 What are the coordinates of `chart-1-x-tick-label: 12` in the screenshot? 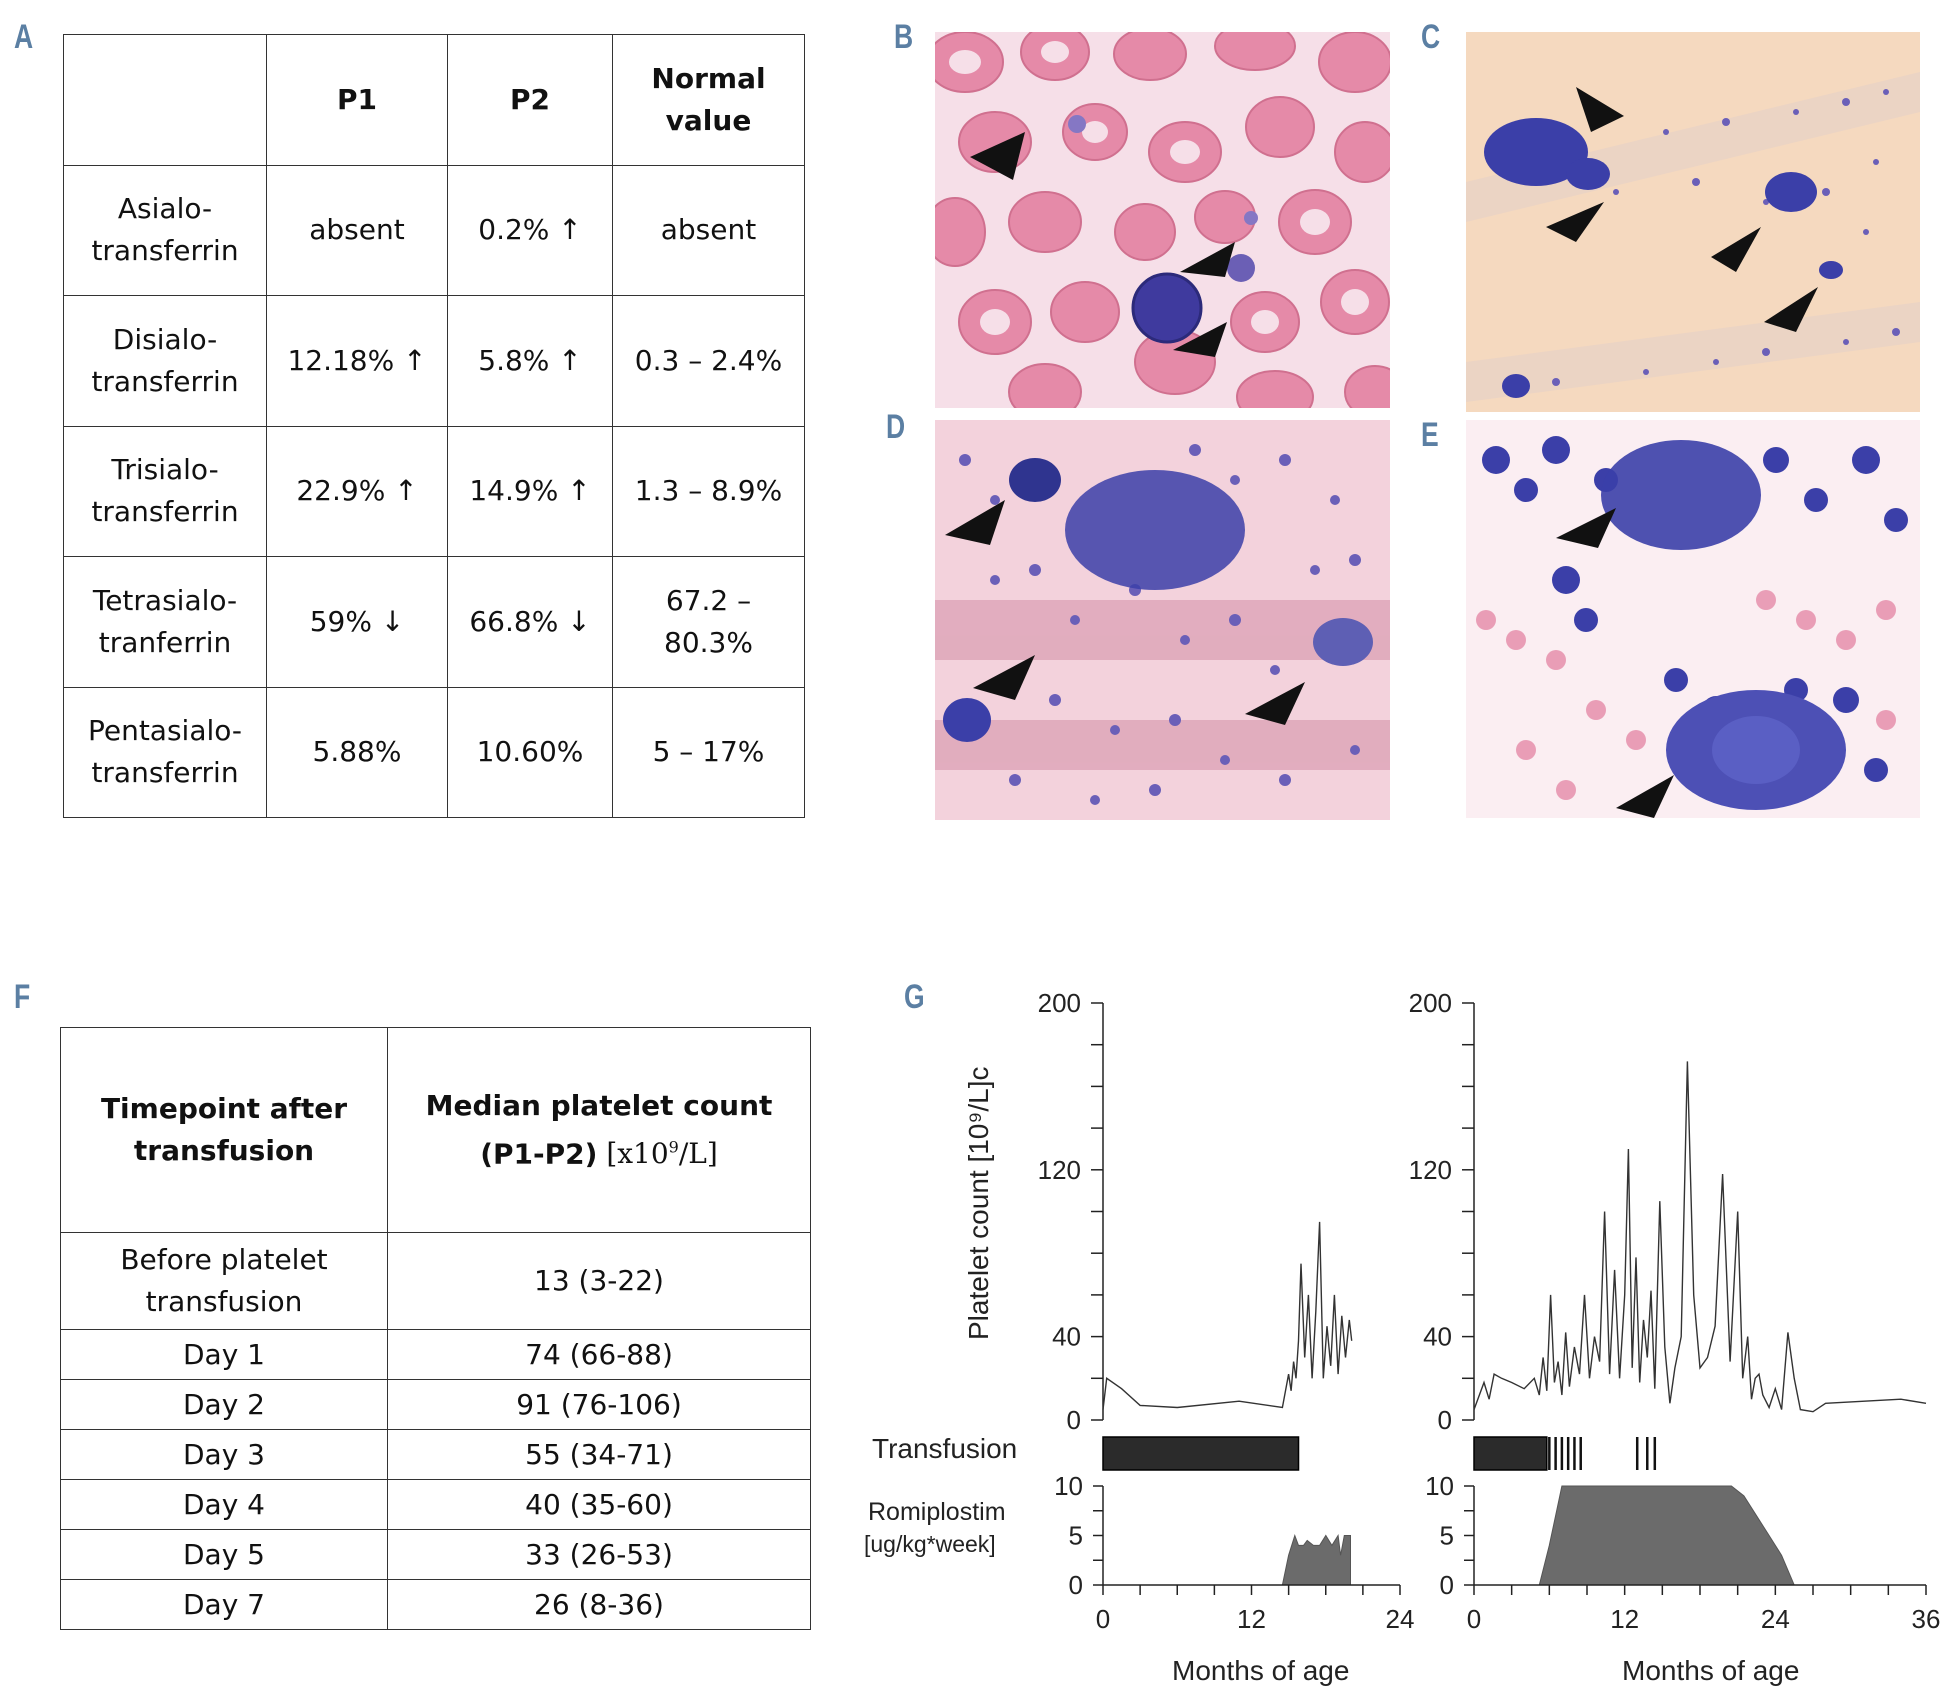 It's located at (1624, 1619).